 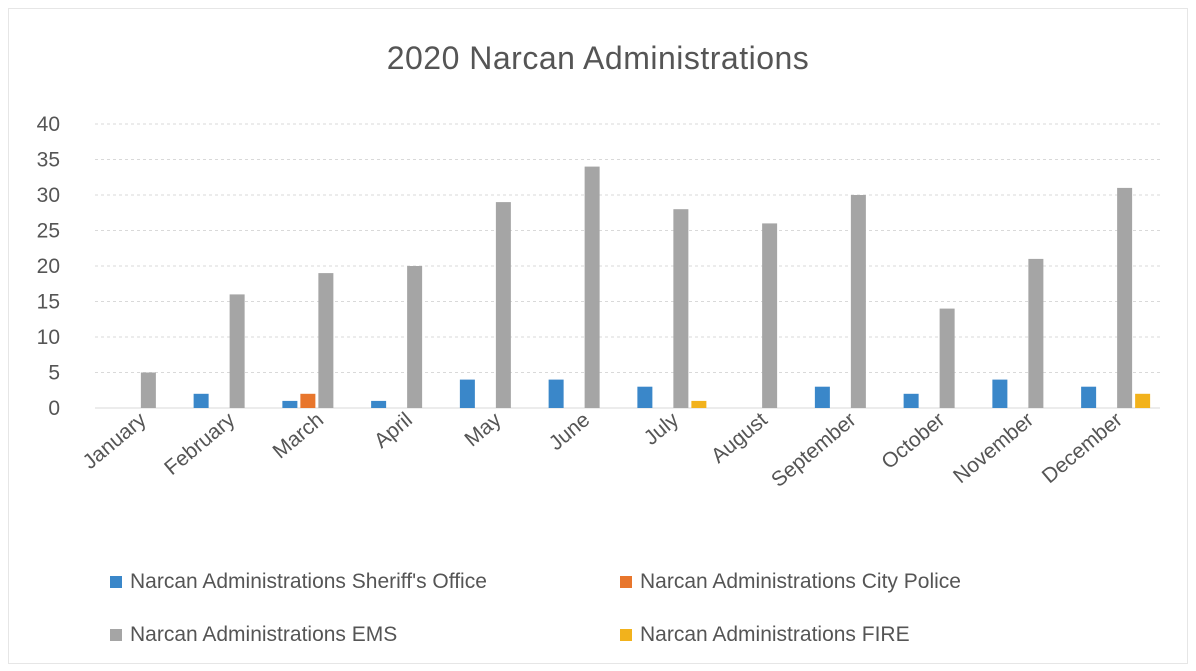 What do you see at coordinates (393, 430) in the screenshot?
I see `x-tick-label-april: April` at bounding box center [393, 430].